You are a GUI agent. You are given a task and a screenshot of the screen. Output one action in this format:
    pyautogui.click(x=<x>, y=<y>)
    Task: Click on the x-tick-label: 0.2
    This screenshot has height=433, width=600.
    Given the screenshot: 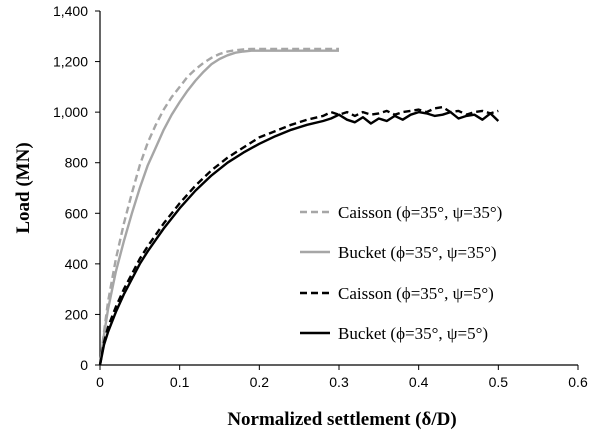 What is the action you would take?
    pyautogui.click(x=260, y=382)
    